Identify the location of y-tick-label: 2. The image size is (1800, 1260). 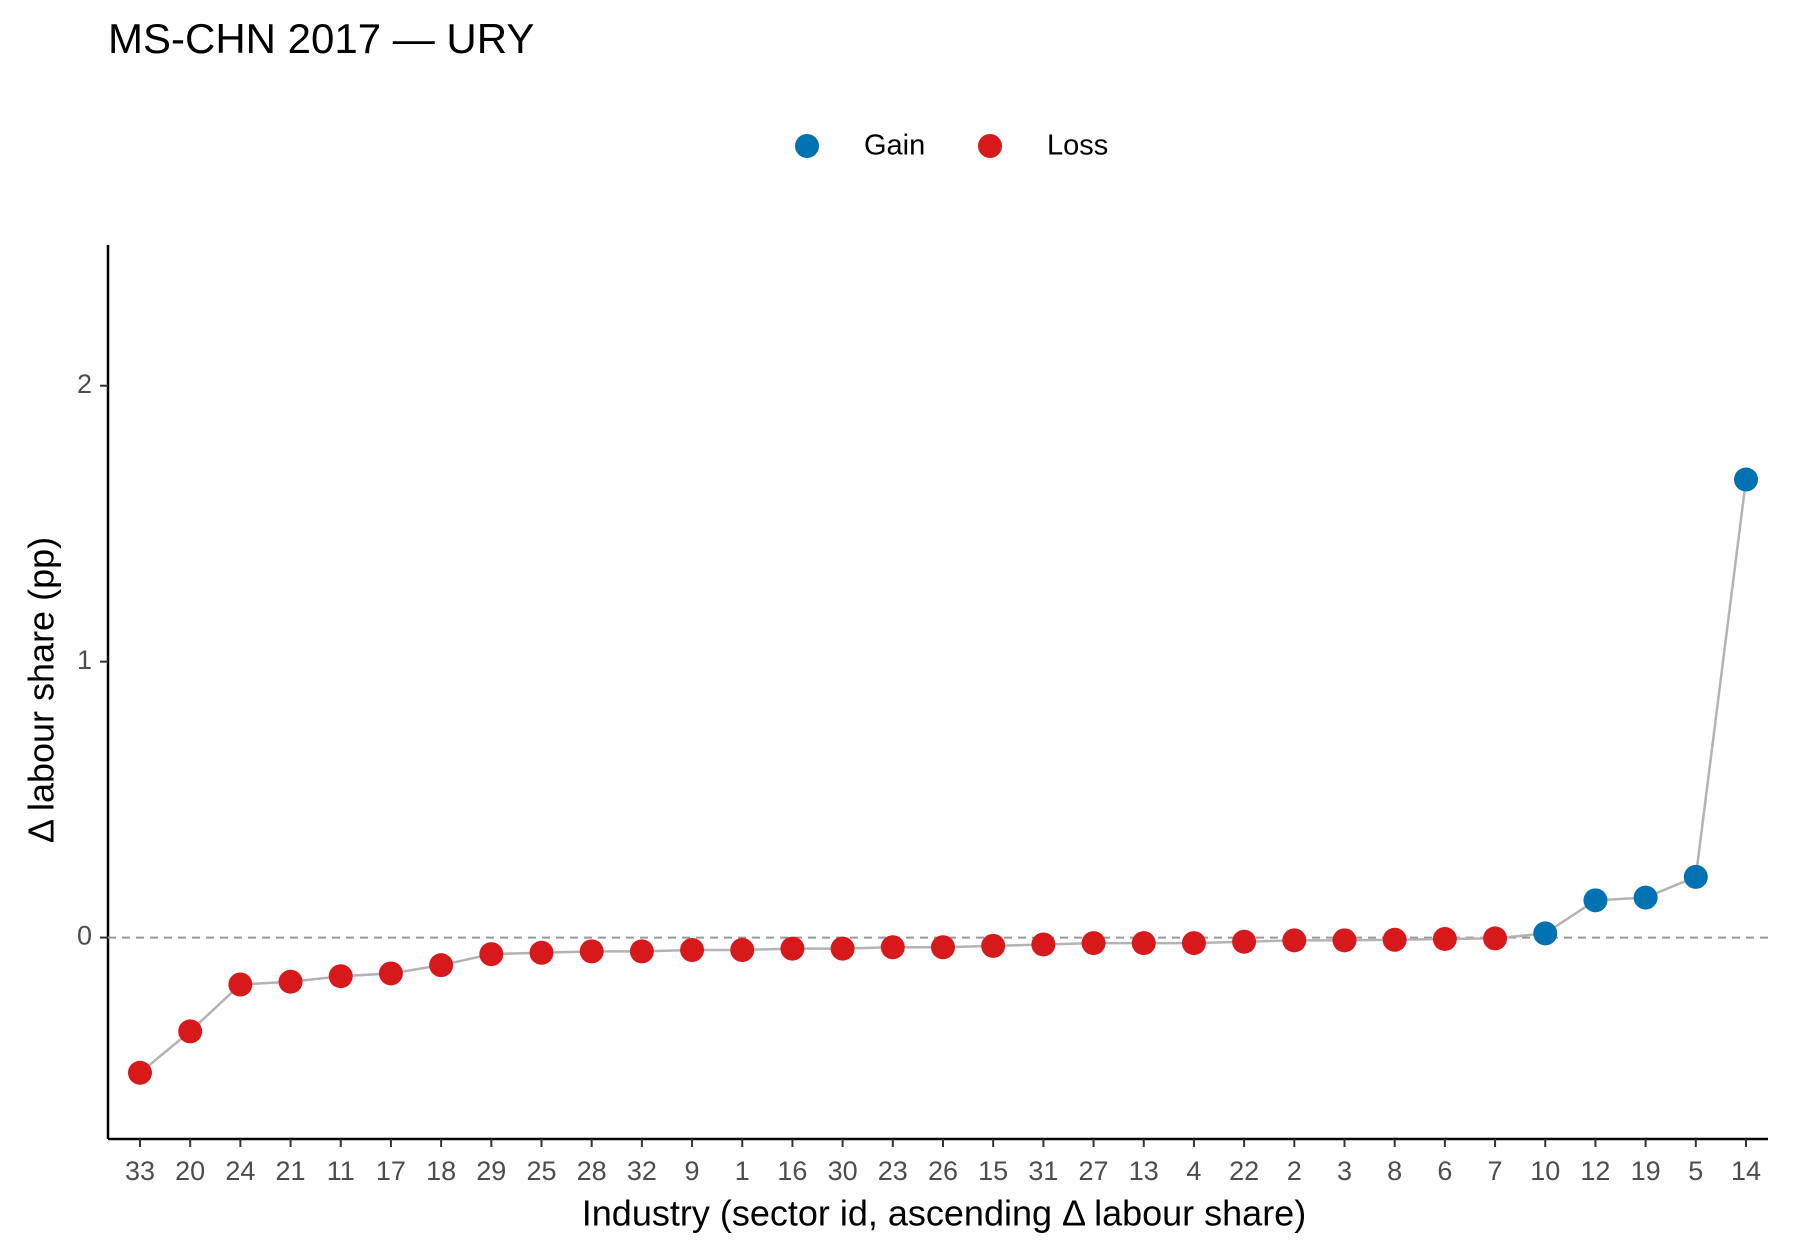
(84, 384).